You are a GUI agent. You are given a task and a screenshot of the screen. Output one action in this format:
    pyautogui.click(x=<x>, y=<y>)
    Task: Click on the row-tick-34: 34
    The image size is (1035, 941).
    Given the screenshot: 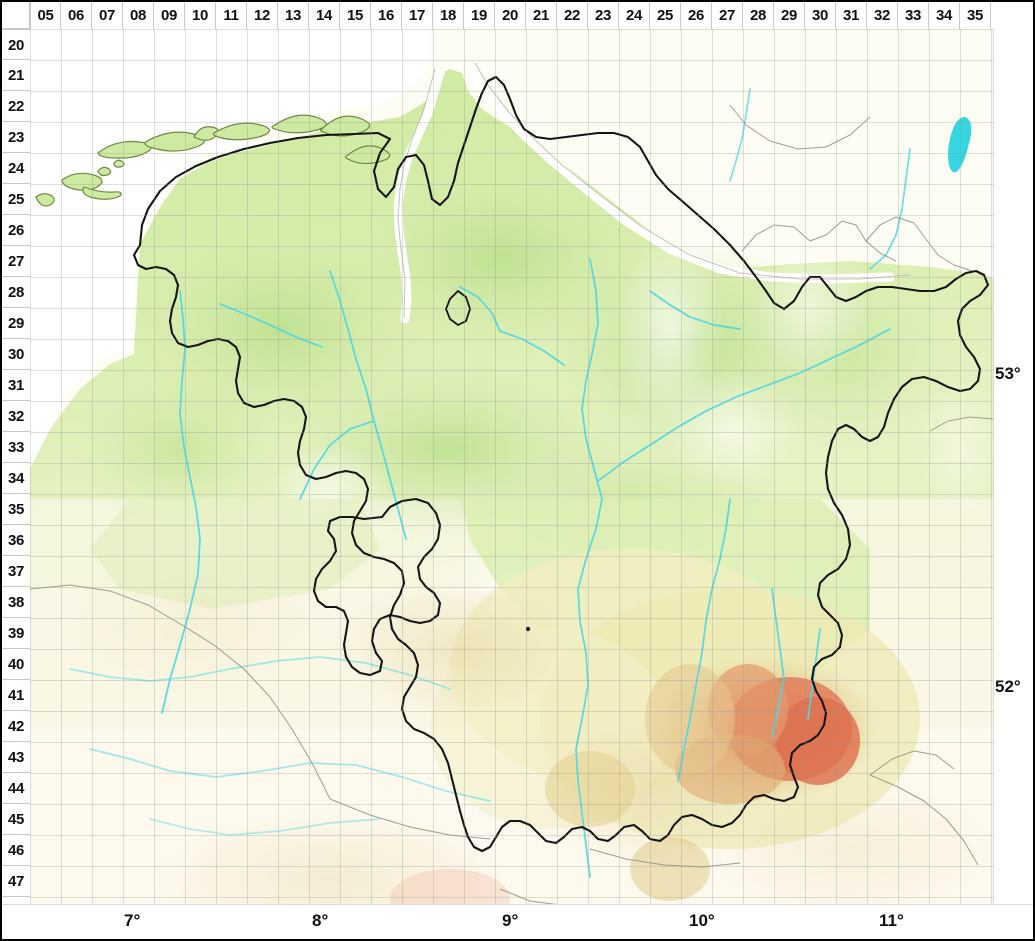 What is the action you would take?
    pyautogui.click(x=16, y=478)
    